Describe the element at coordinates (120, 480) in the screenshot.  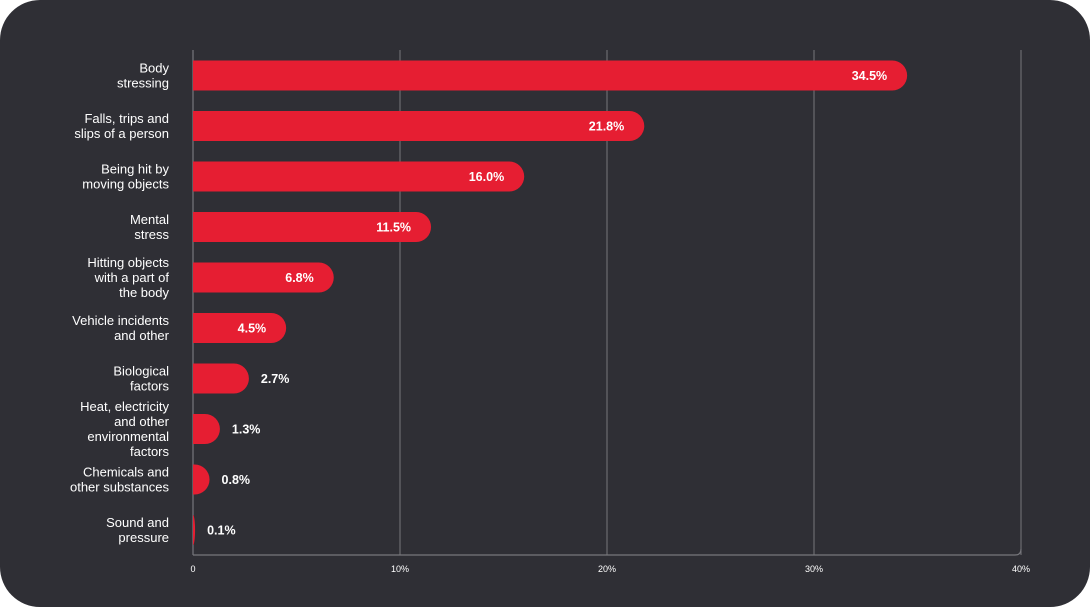
I see `category-label: Chemicals and other substances` at that location.